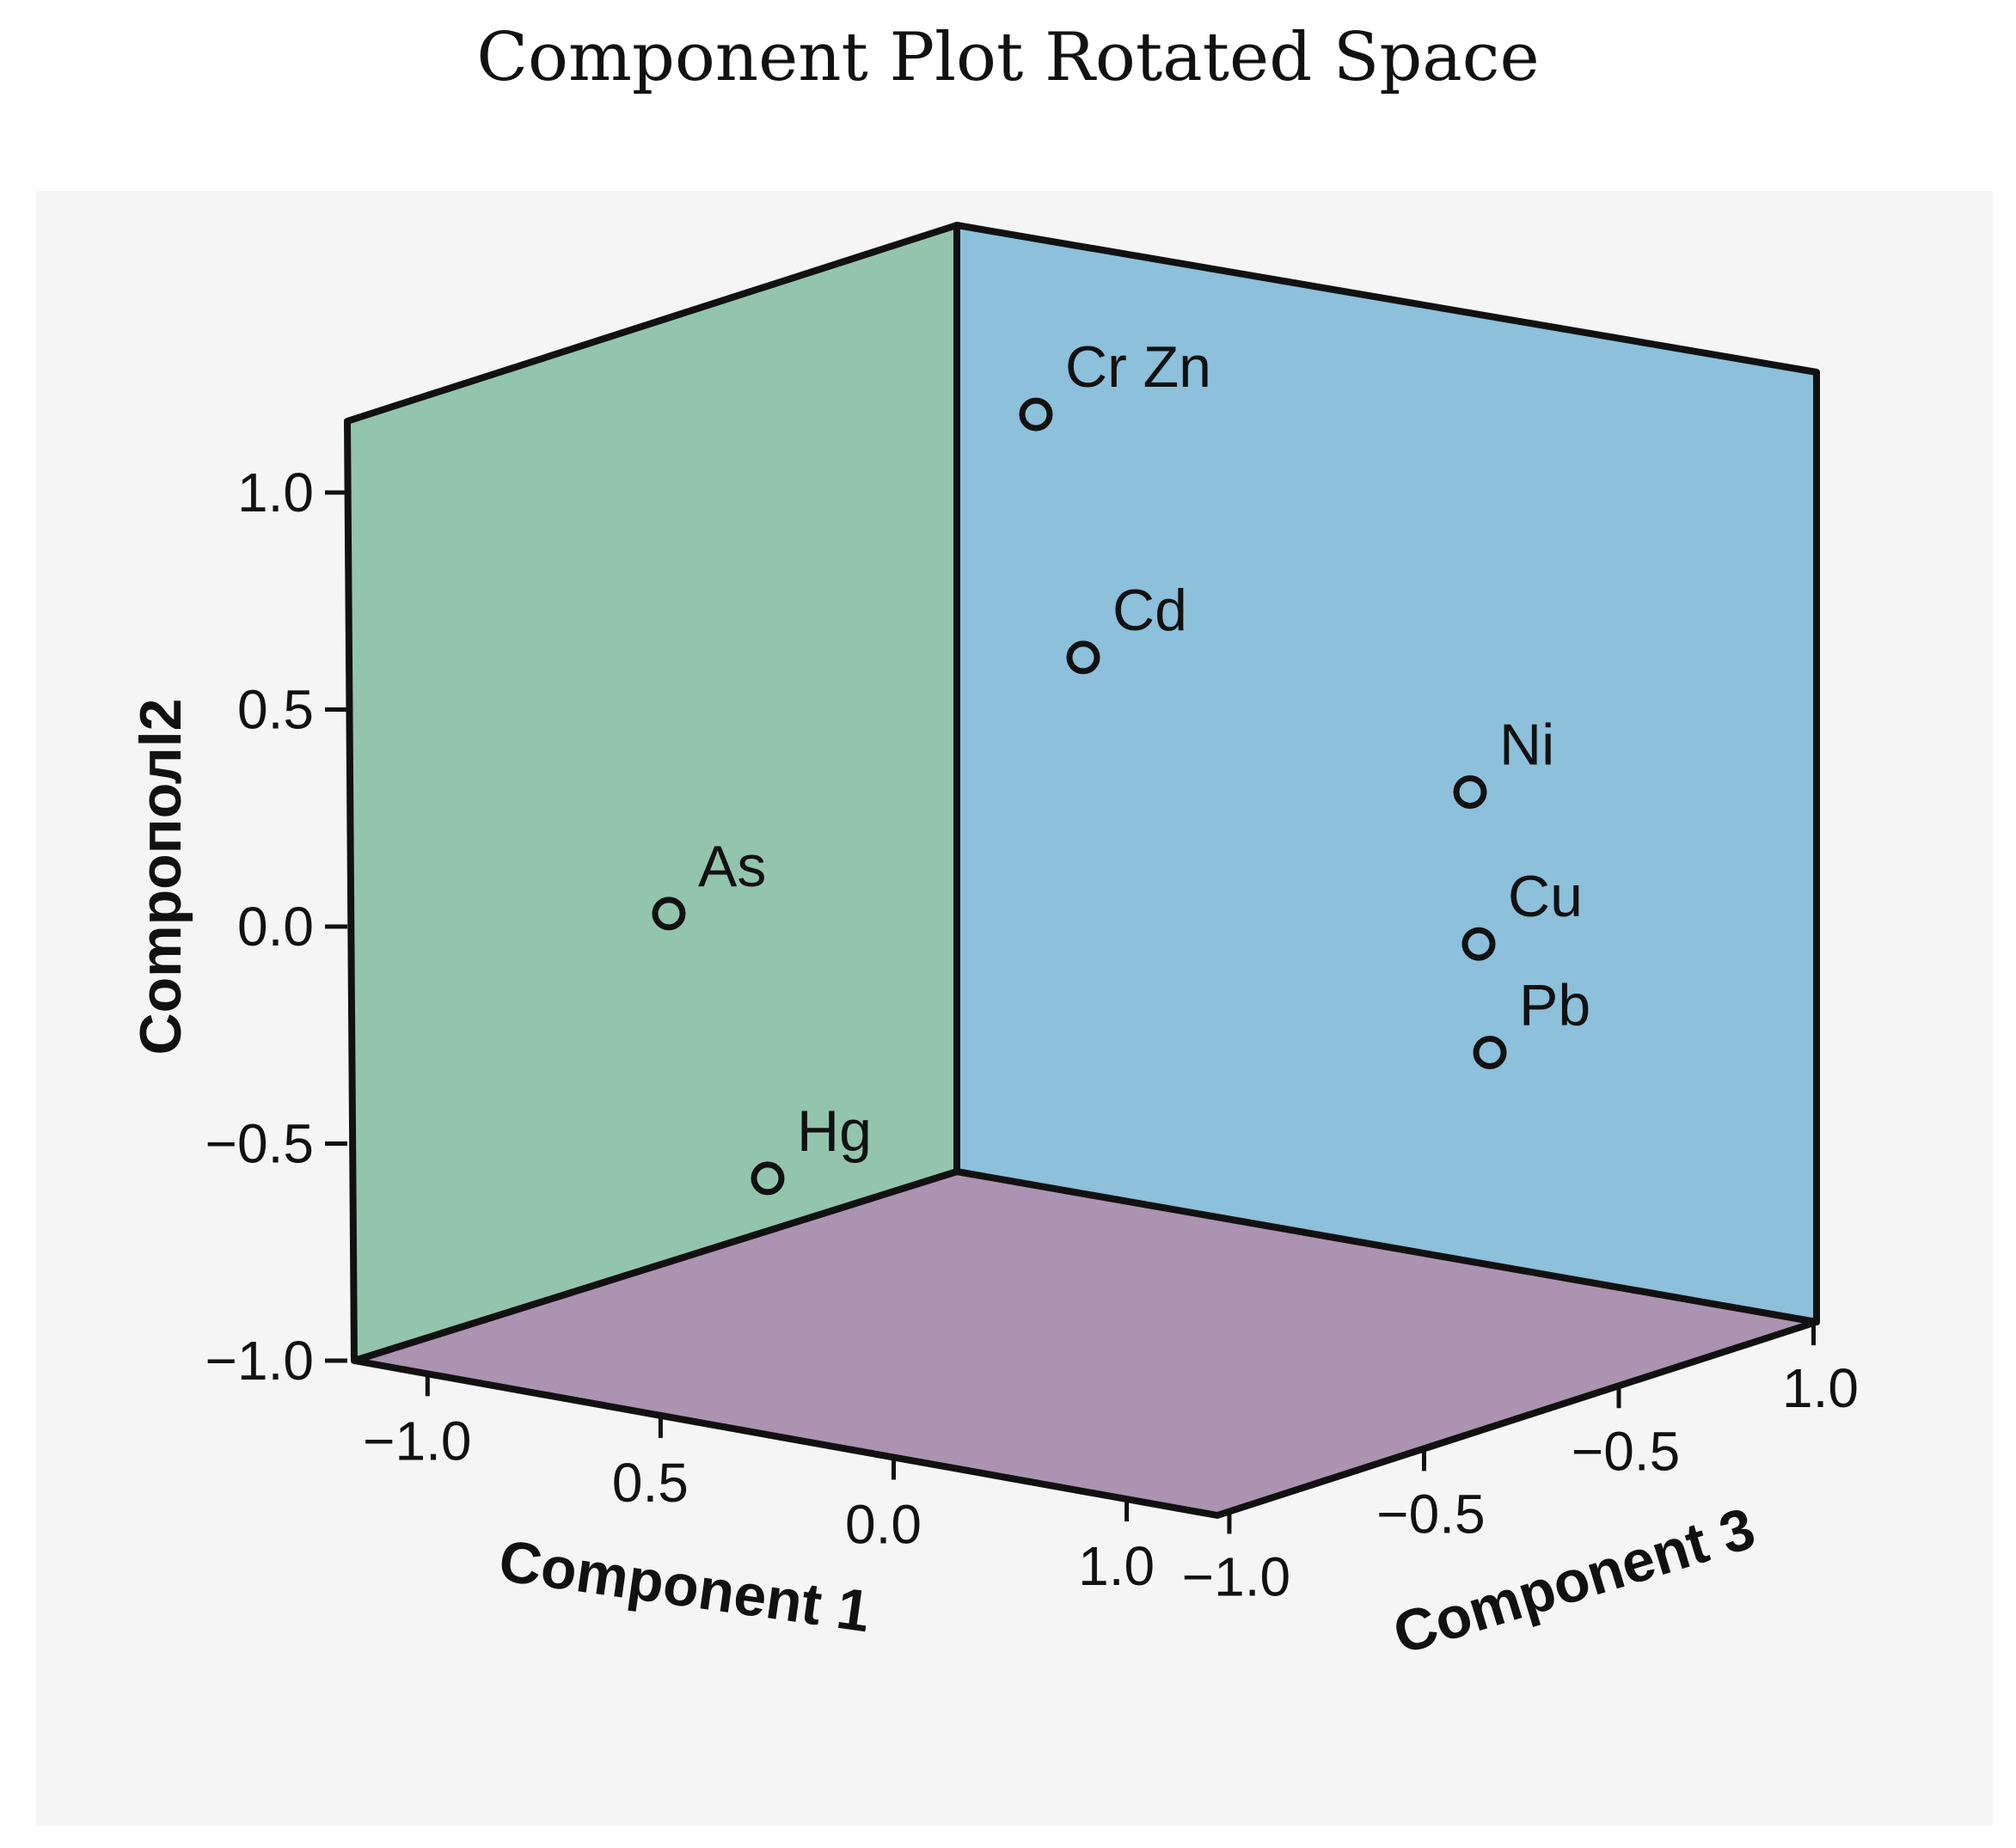 Image resolution: width=2016 pixels, height=1848 pixels. I want to click on z-tick-label: −1.0, so click(259, 1361).